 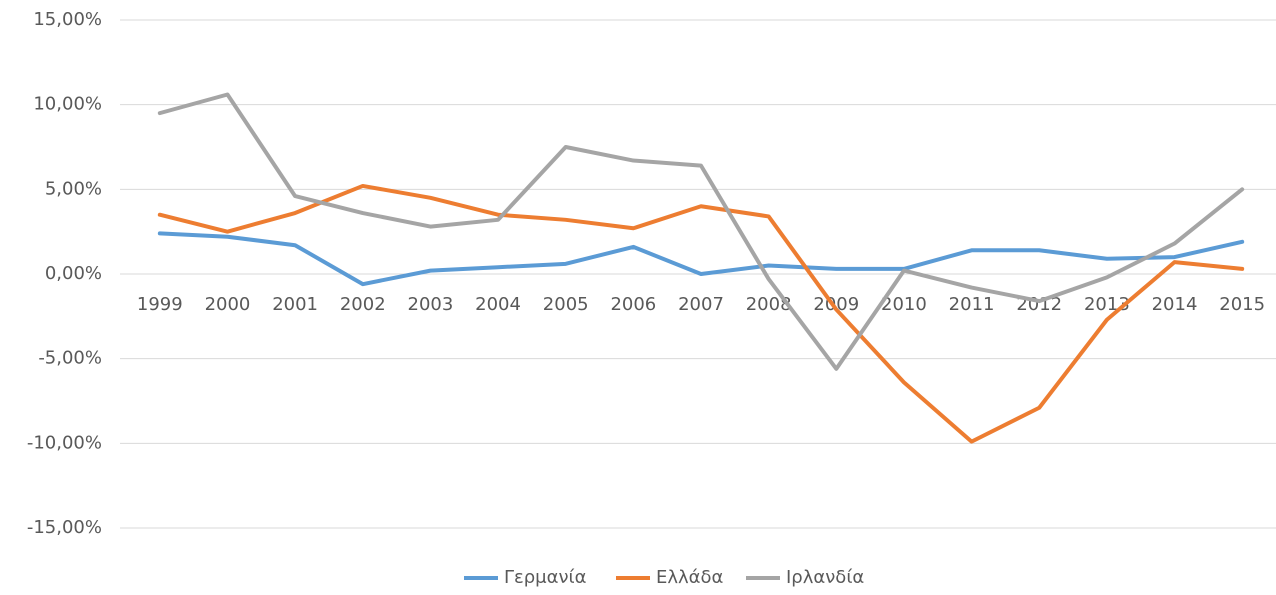 I want to click on x-tick-label: 2001, so click(x=295, y=304).